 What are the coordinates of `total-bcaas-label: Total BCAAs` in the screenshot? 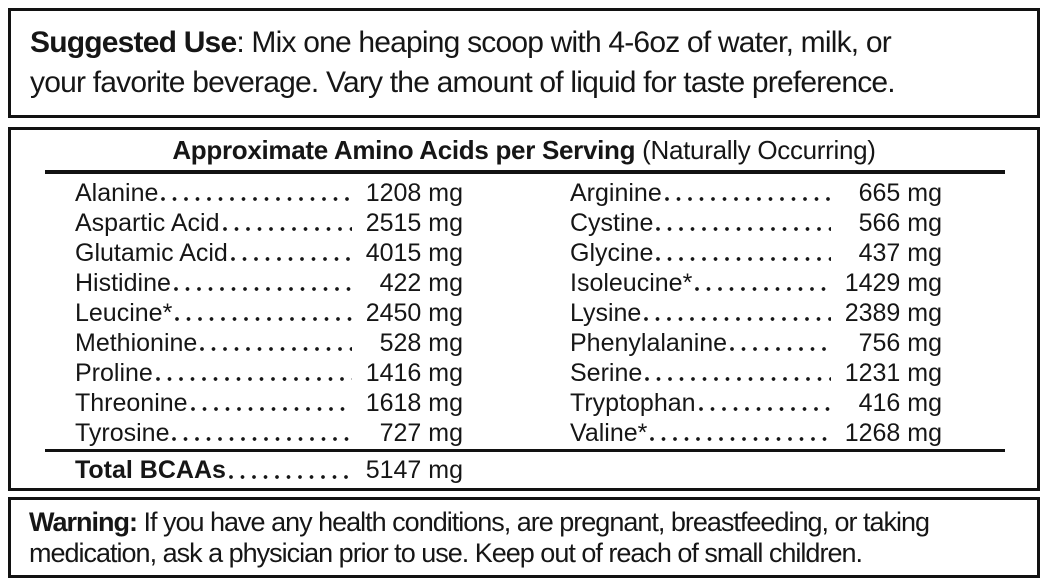 It's located at (150, 470).